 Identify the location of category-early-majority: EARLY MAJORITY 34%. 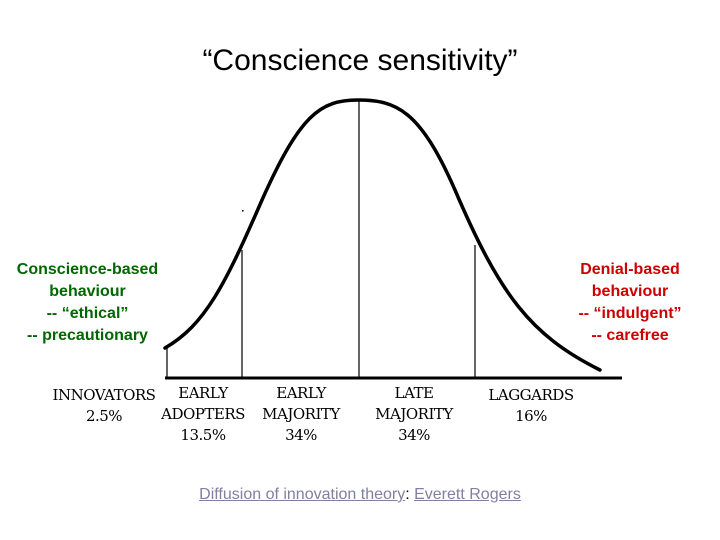
(301, 414).